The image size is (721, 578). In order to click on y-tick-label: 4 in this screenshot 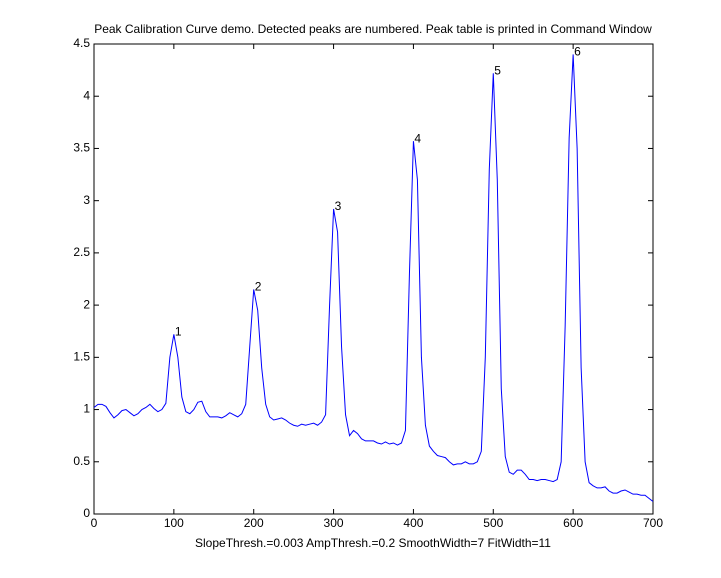, I will do `click(86, 95)`.